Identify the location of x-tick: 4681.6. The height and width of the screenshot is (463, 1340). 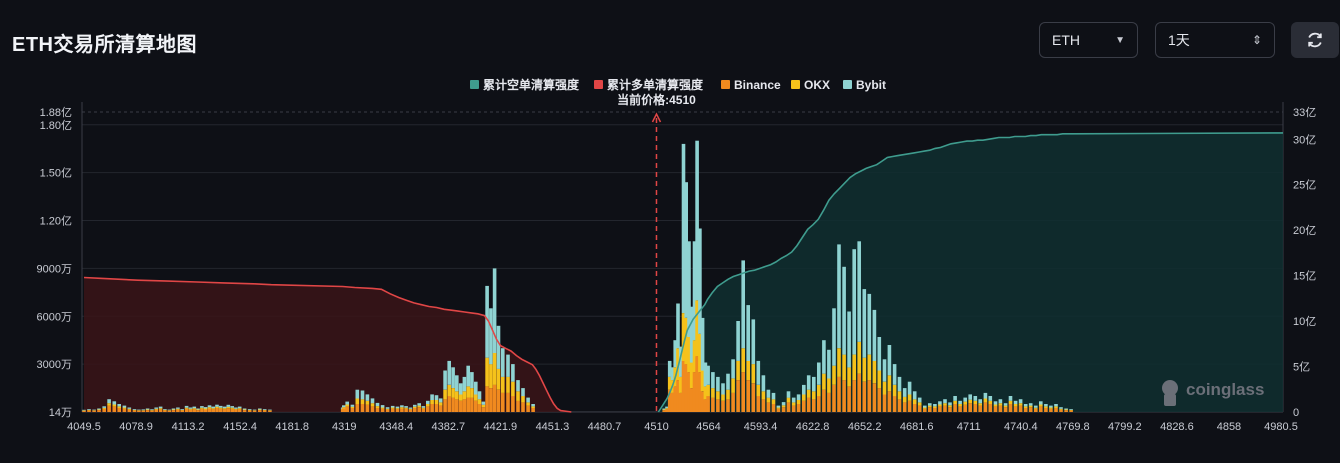
(917, 427).